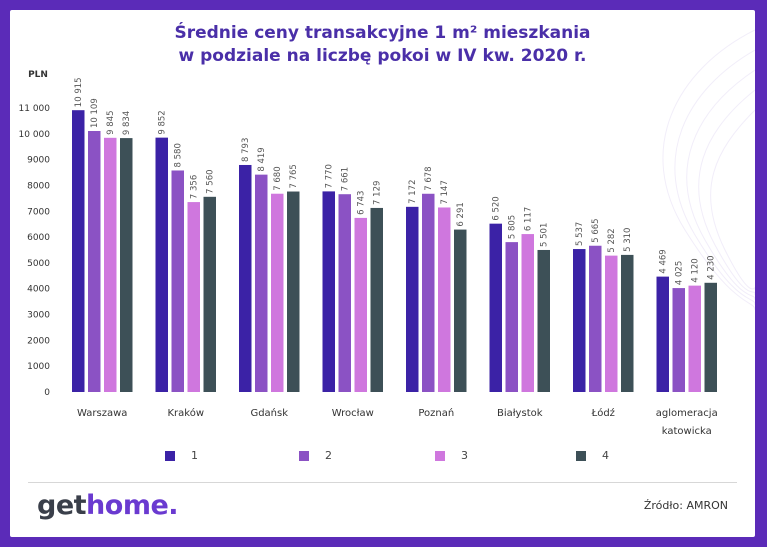 The width and height of the screenshot is (767, 547). What do you see at coordinates (696, 270) in the screenshot?
I see `data-label: 4 120` at bounding box center [696, 270].